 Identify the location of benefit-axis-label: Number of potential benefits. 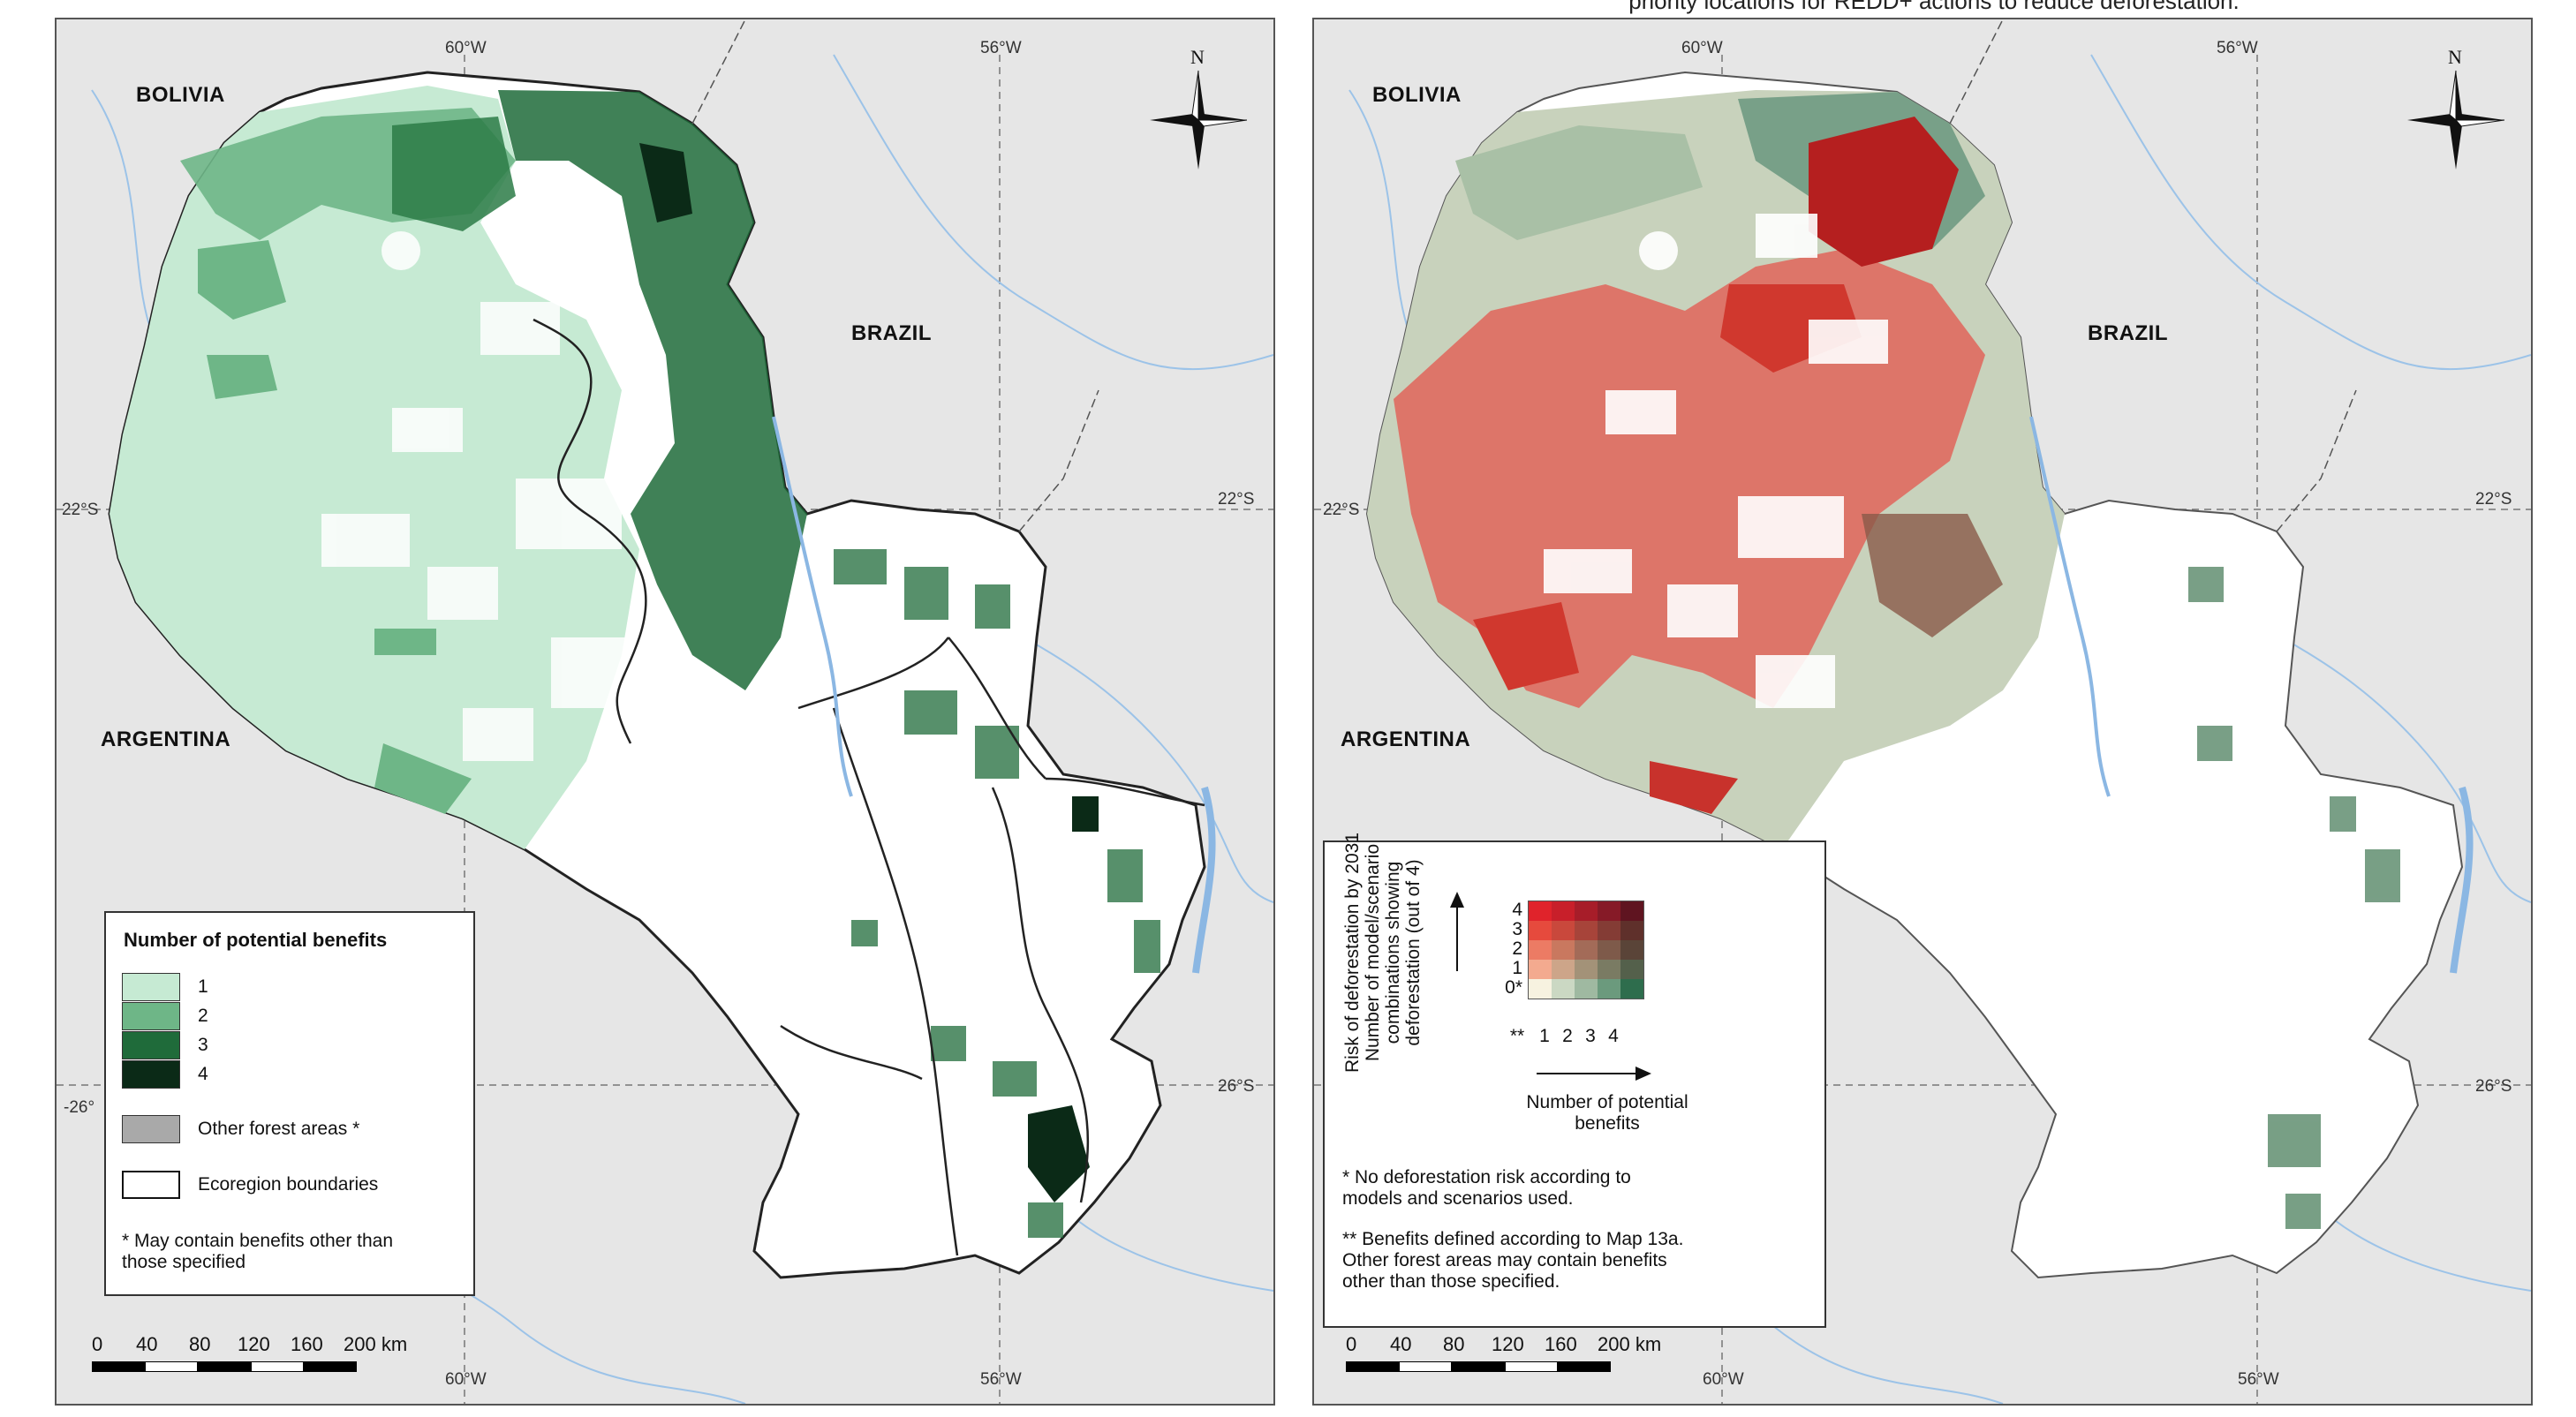
(1607, 1113).